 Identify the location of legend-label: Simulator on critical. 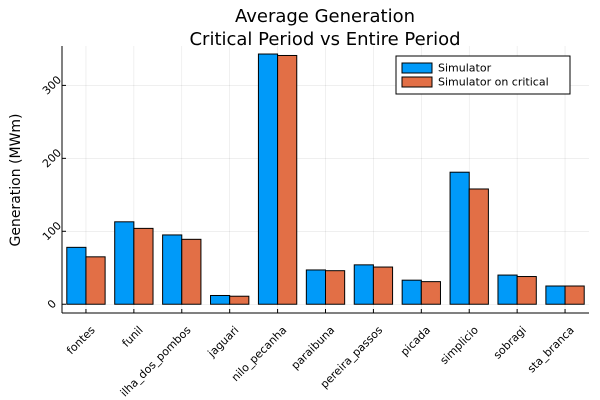
(493, 82).